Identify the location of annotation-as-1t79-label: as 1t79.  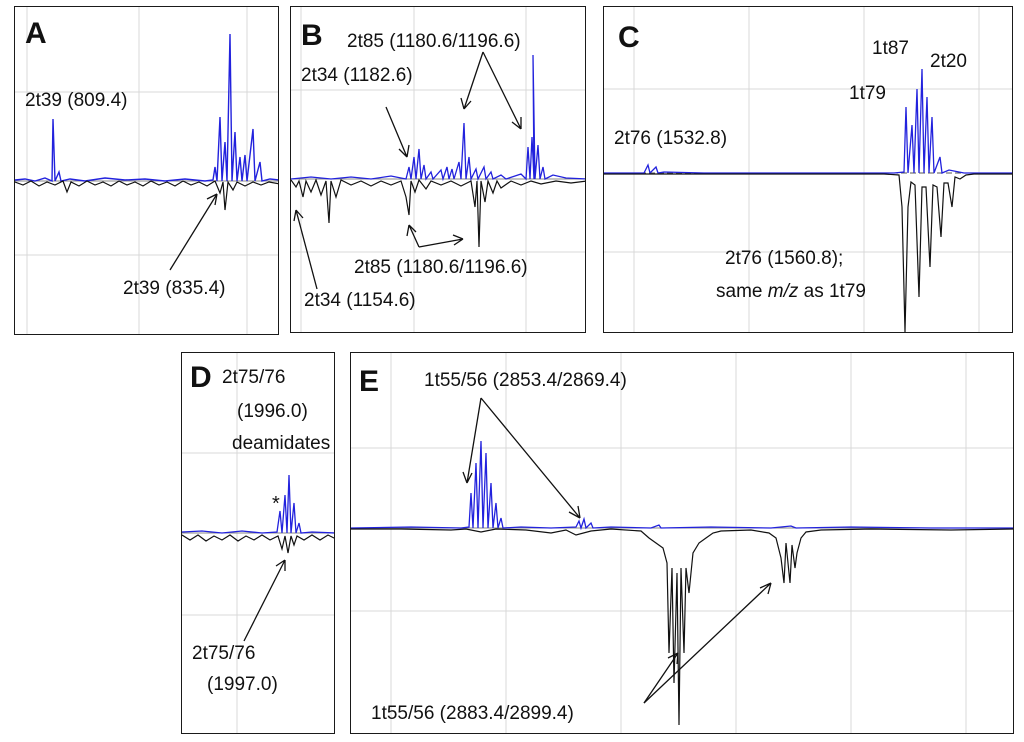
(834, 291).